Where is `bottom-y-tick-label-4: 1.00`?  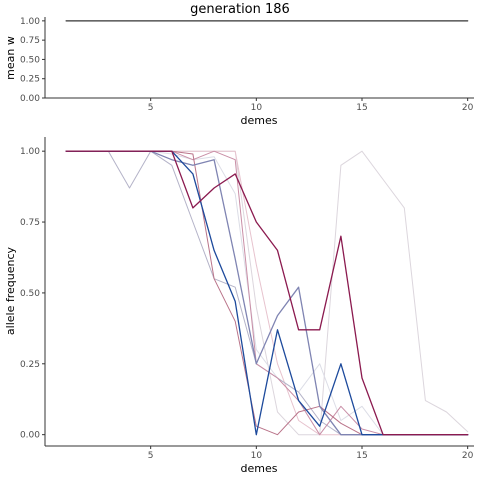 bottom-y-tick-label-4: 1.00 is located at coordinates (30, 152).